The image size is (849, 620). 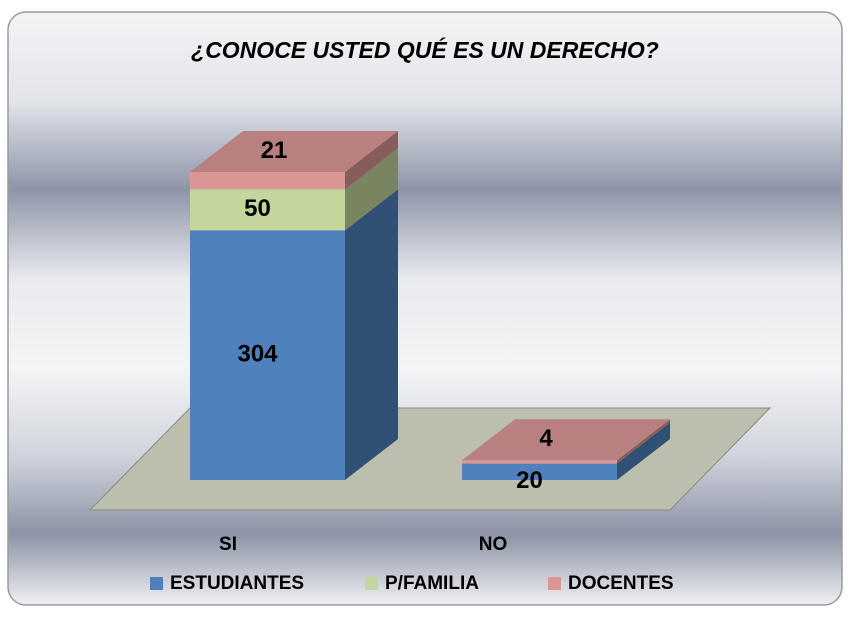 What do you see at coordinates (493, 544) in the screenshot?
I see `x-tick-label: NO` at bounding box center [493, 544].